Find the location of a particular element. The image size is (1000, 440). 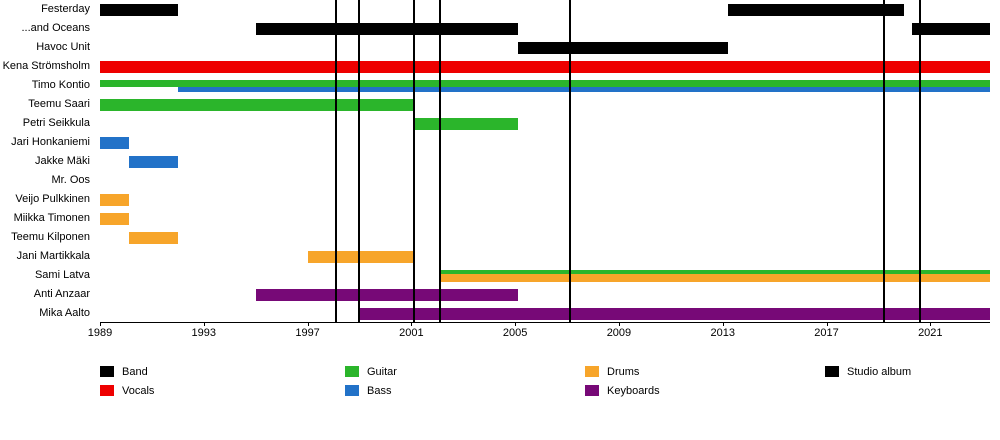

row-label: Sami Latva is located at coordinates (62, 275).